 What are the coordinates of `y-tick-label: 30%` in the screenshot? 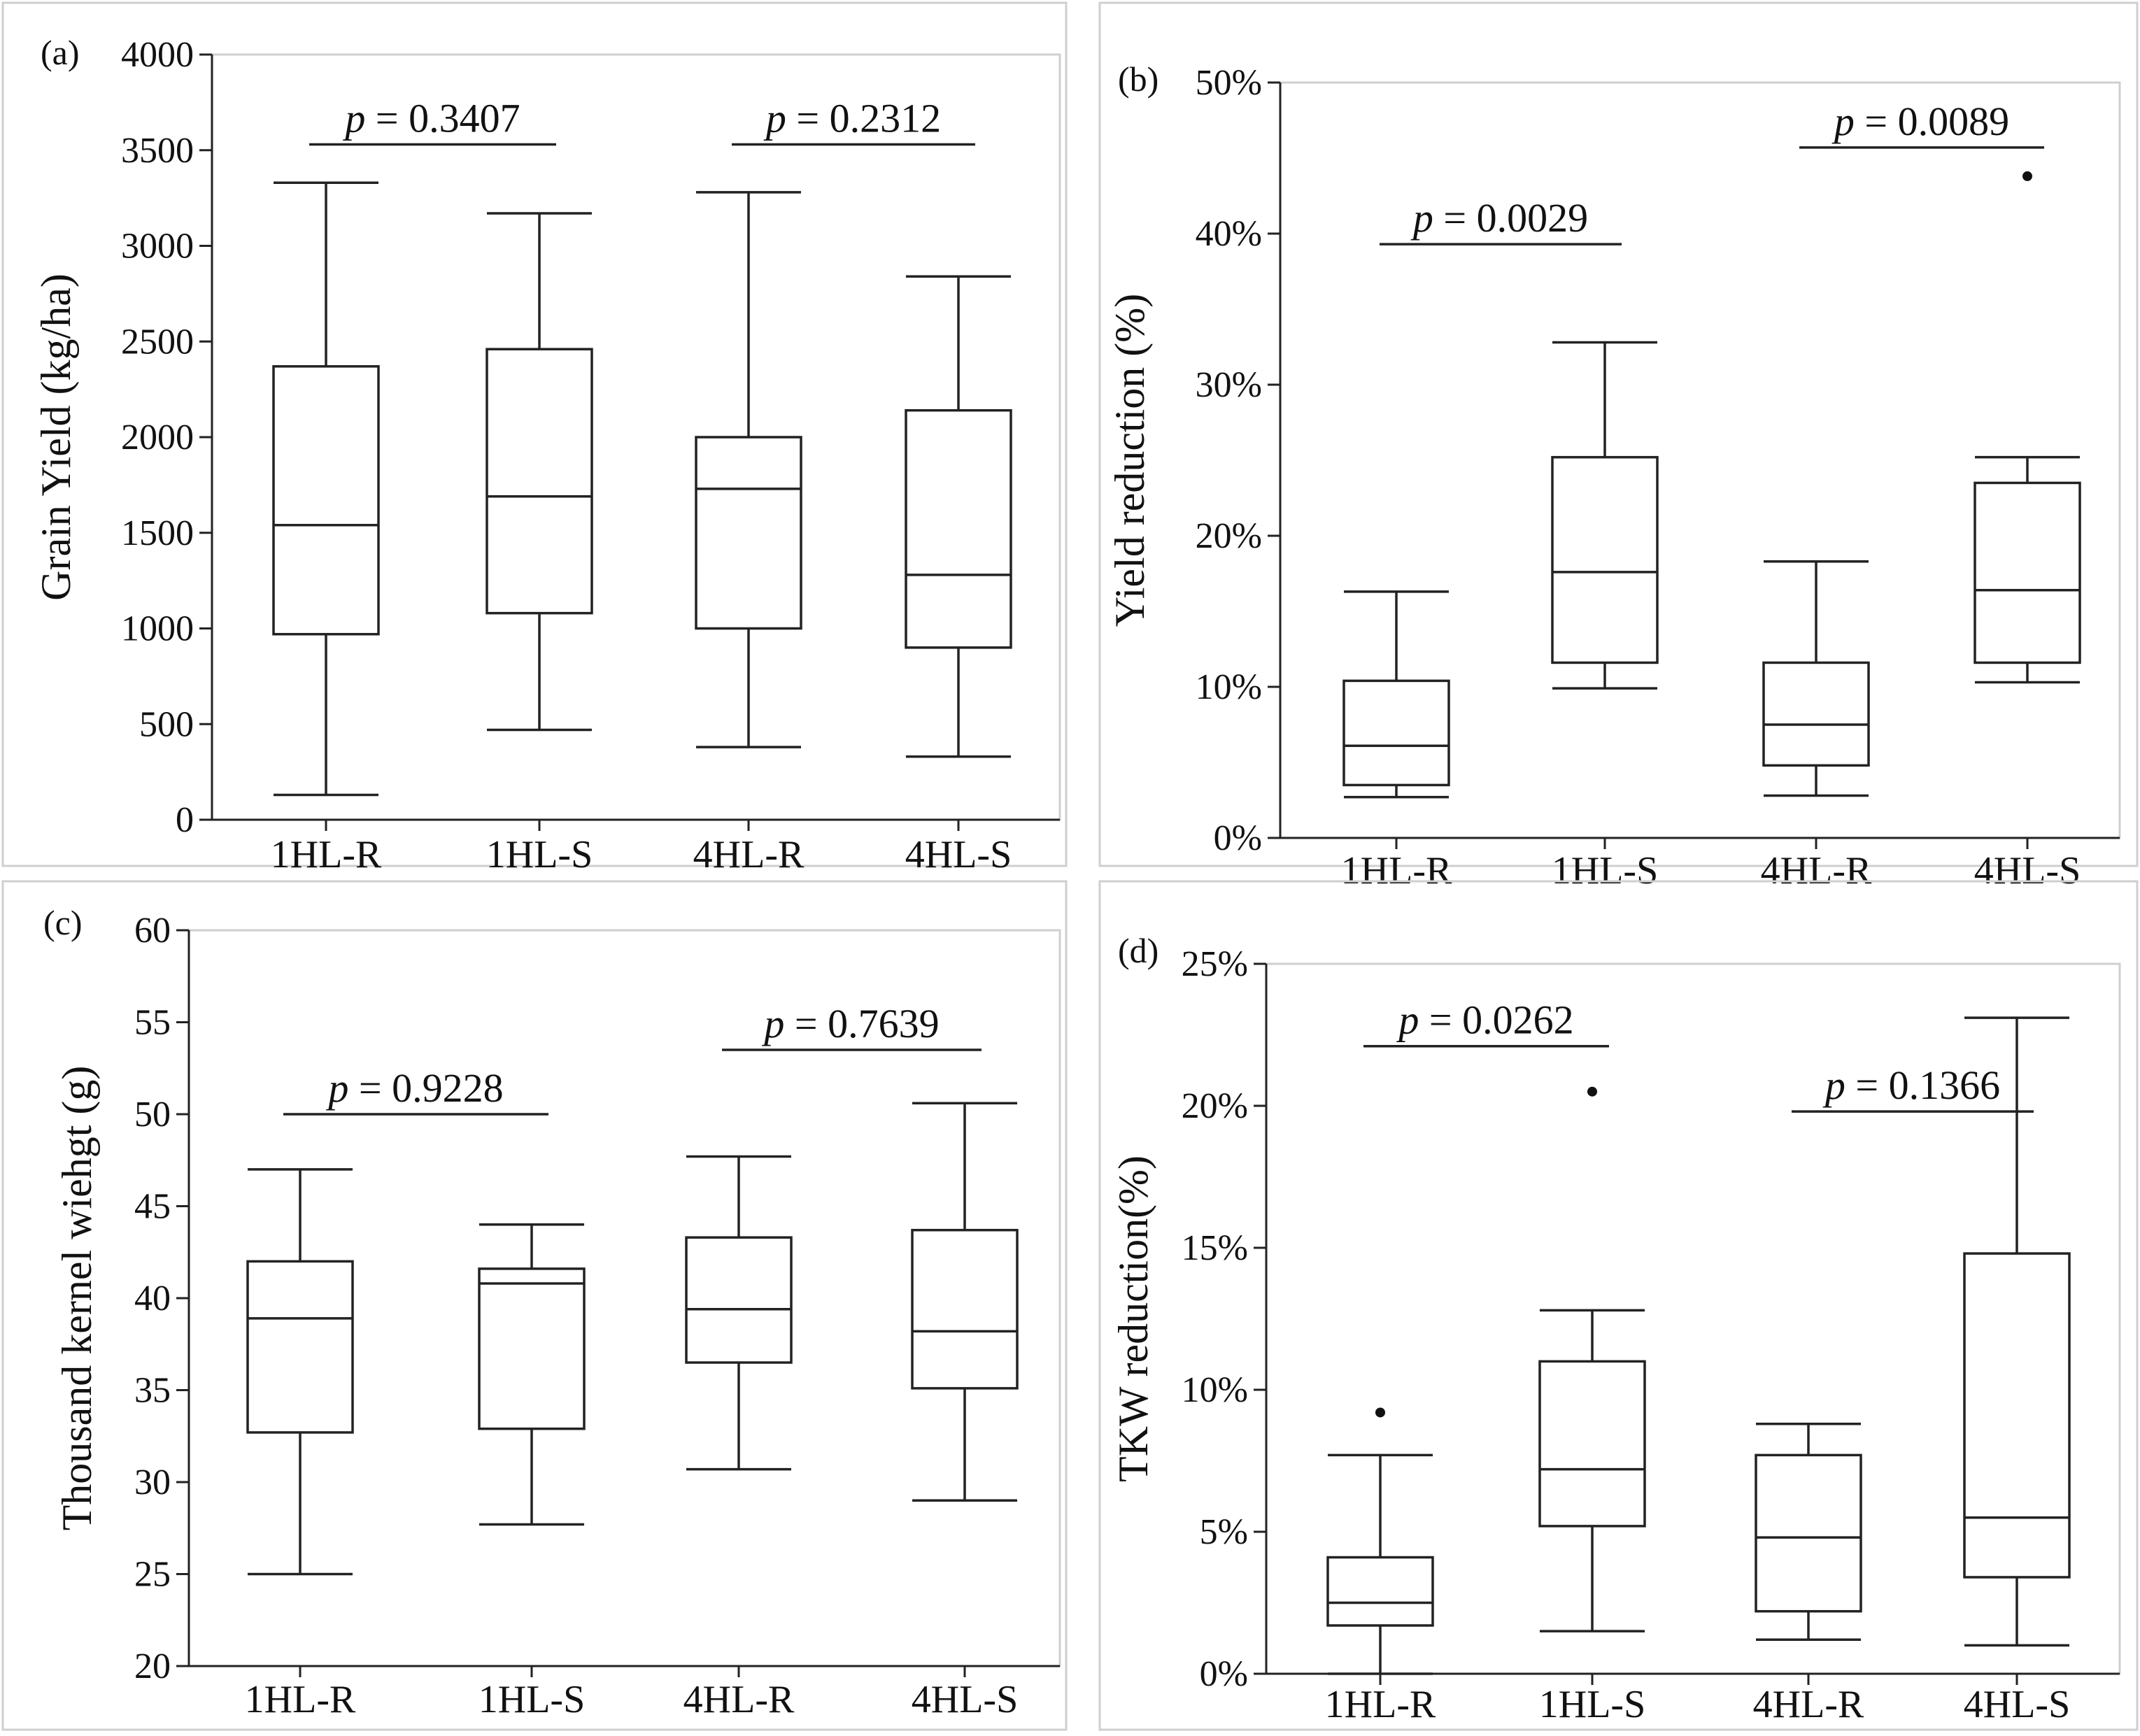 It's located at (1229, 385).